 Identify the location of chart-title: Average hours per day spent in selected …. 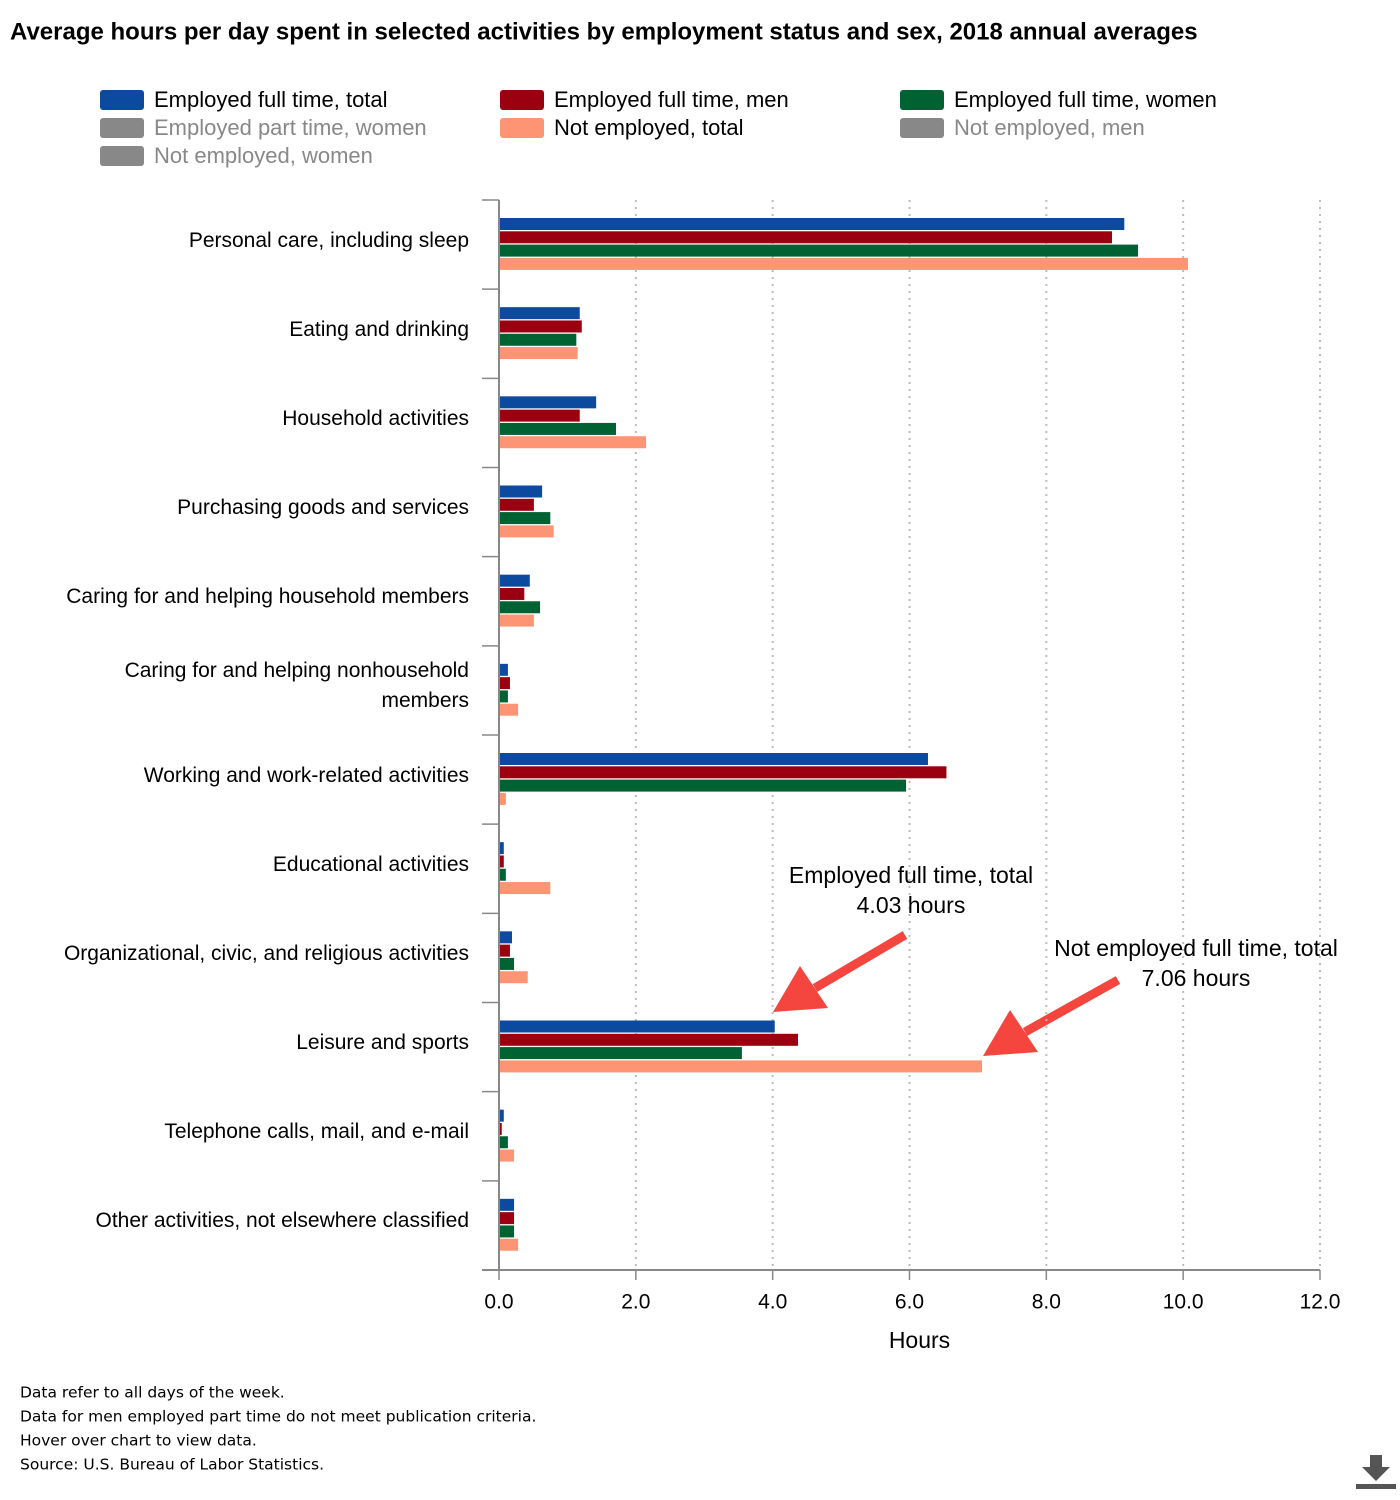
(604, 31).